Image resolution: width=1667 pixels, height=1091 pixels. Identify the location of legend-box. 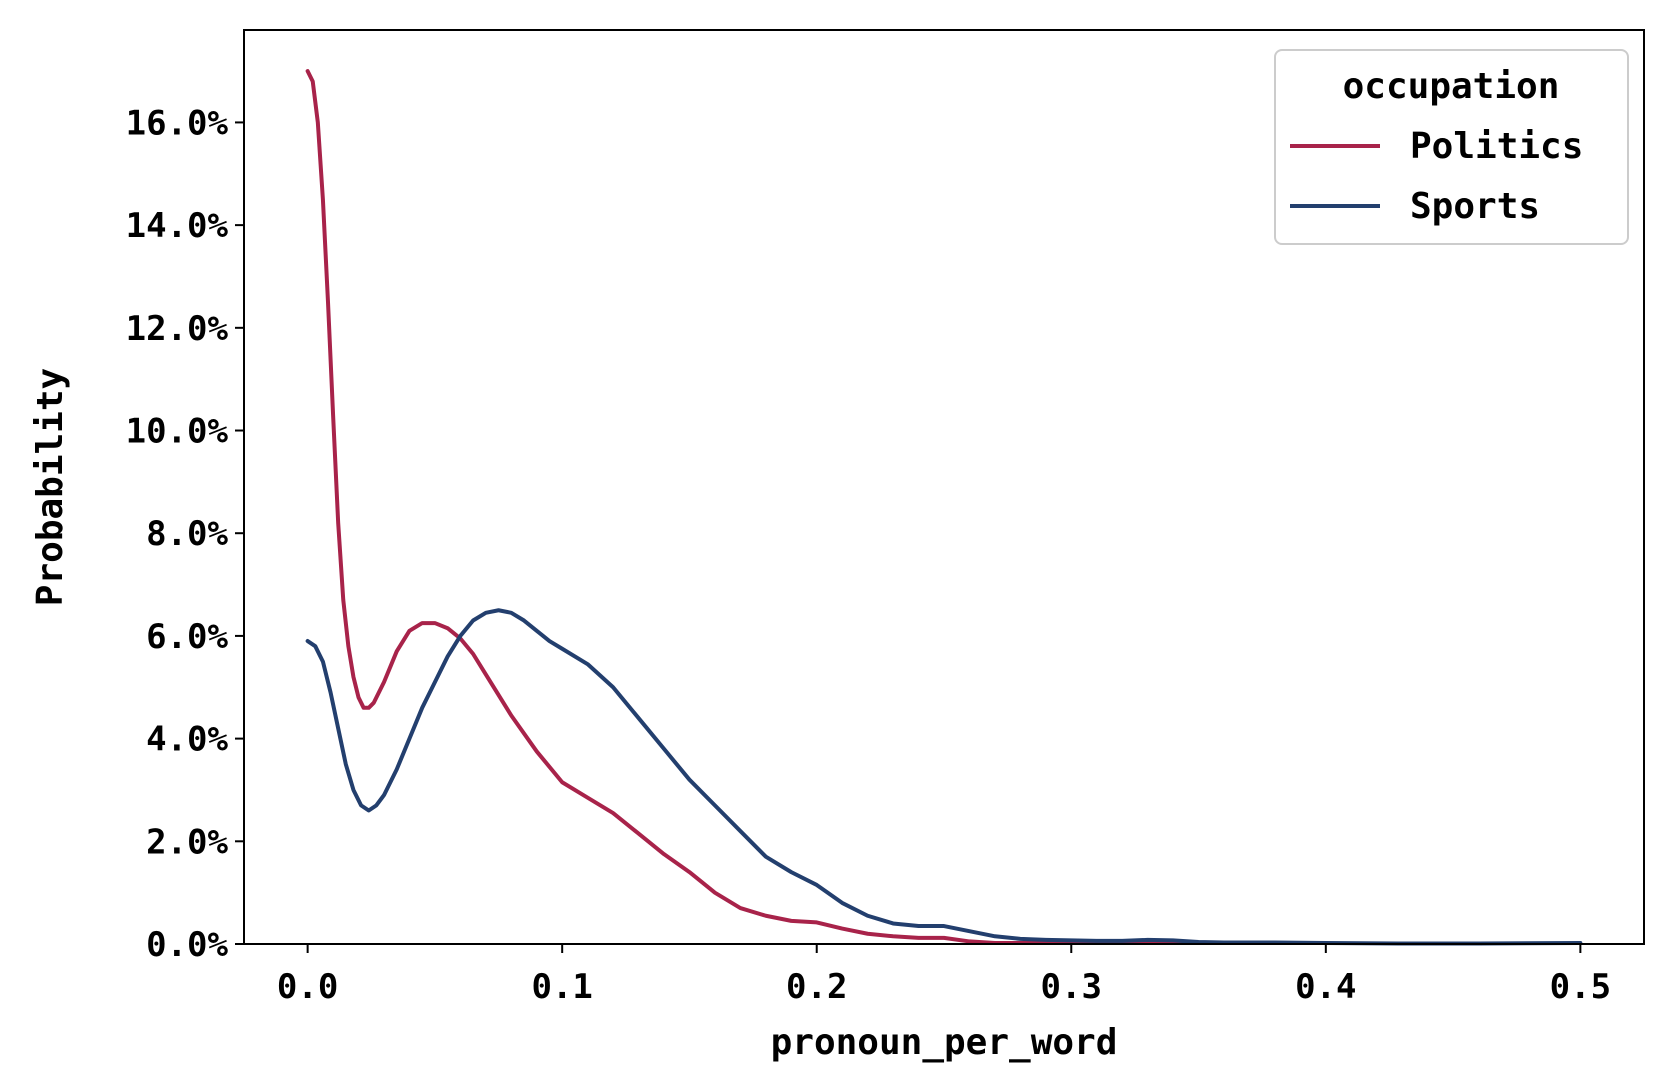
(1451, 147).